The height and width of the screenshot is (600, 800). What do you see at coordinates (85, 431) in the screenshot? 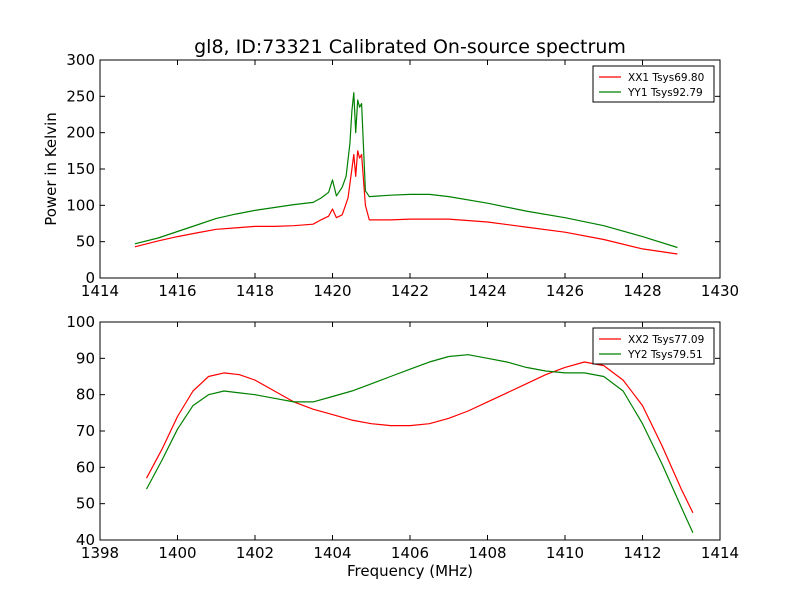
I see `y-tick-label: 70` at bounding box center [85, 431].